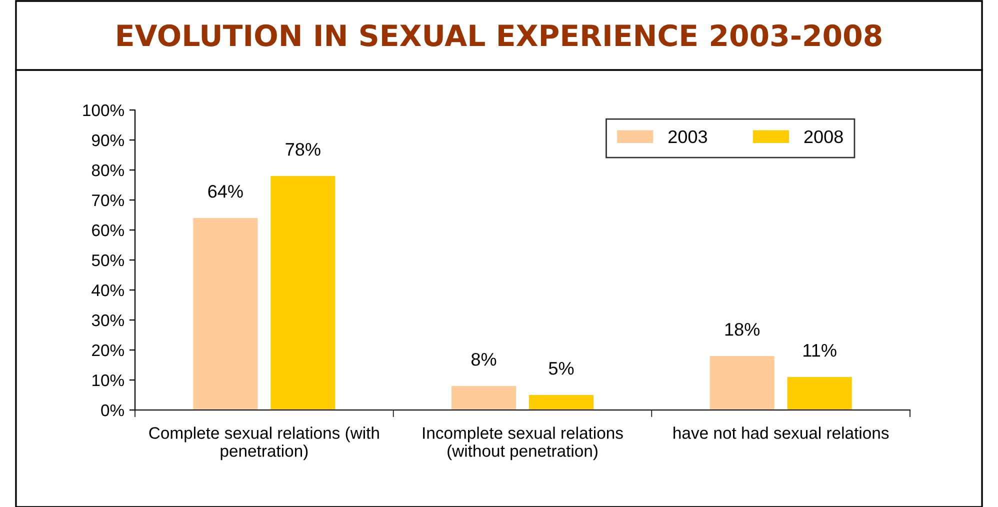 This screenshot has width=998, height=507. What do you see at coordinates (781, 432) in the screenshot?
I see `x-tick-label: have not had sexual relations` at bounding box center [781, 432].